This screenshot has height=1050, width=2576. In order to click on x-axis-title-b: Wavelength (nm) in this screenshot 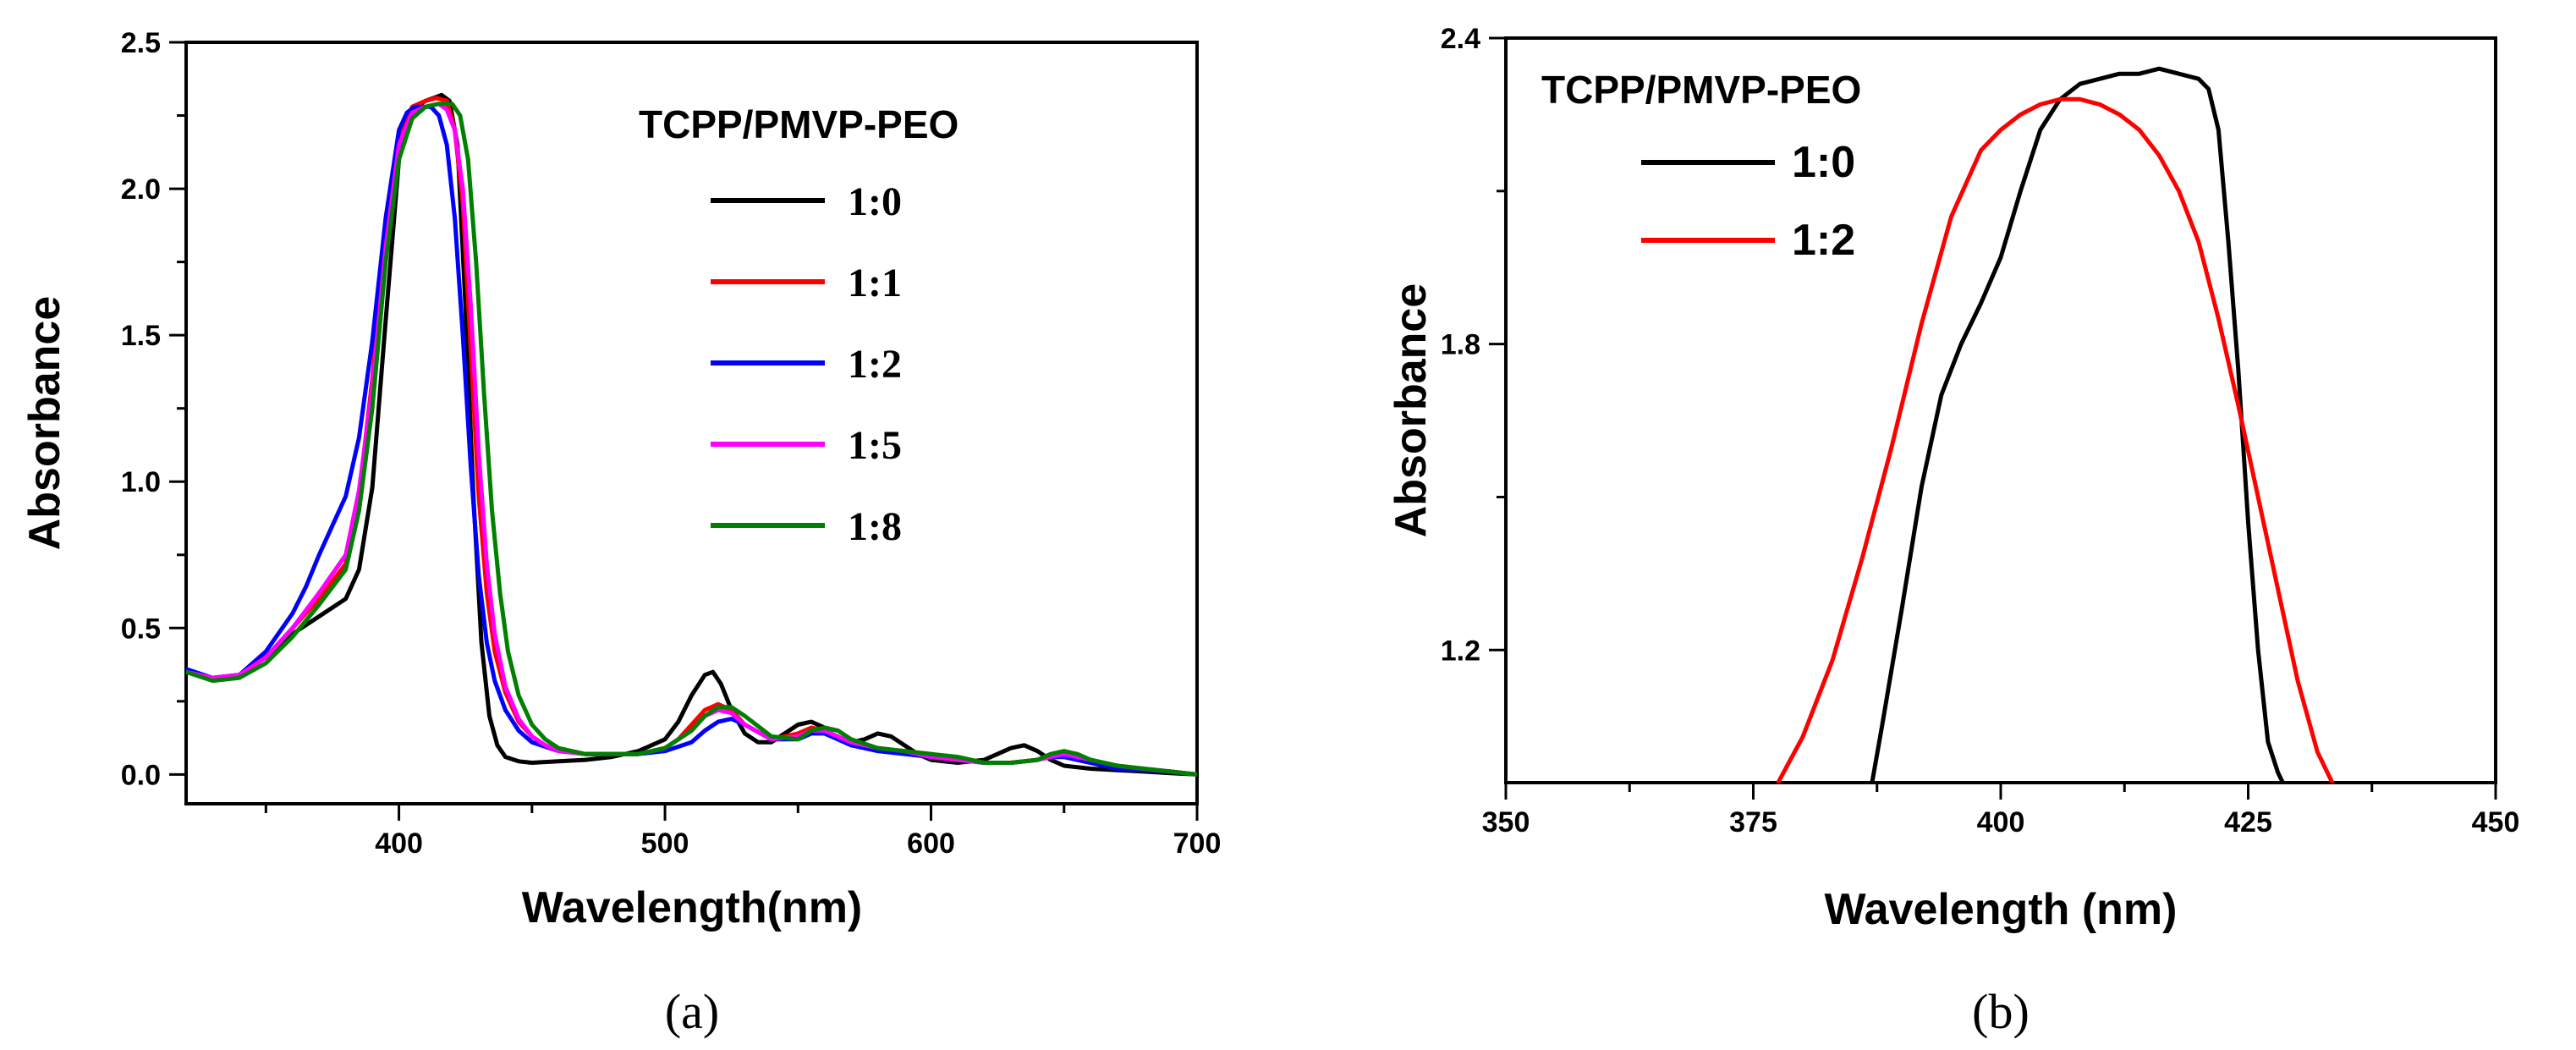, I will do `click(2002, 910)`.